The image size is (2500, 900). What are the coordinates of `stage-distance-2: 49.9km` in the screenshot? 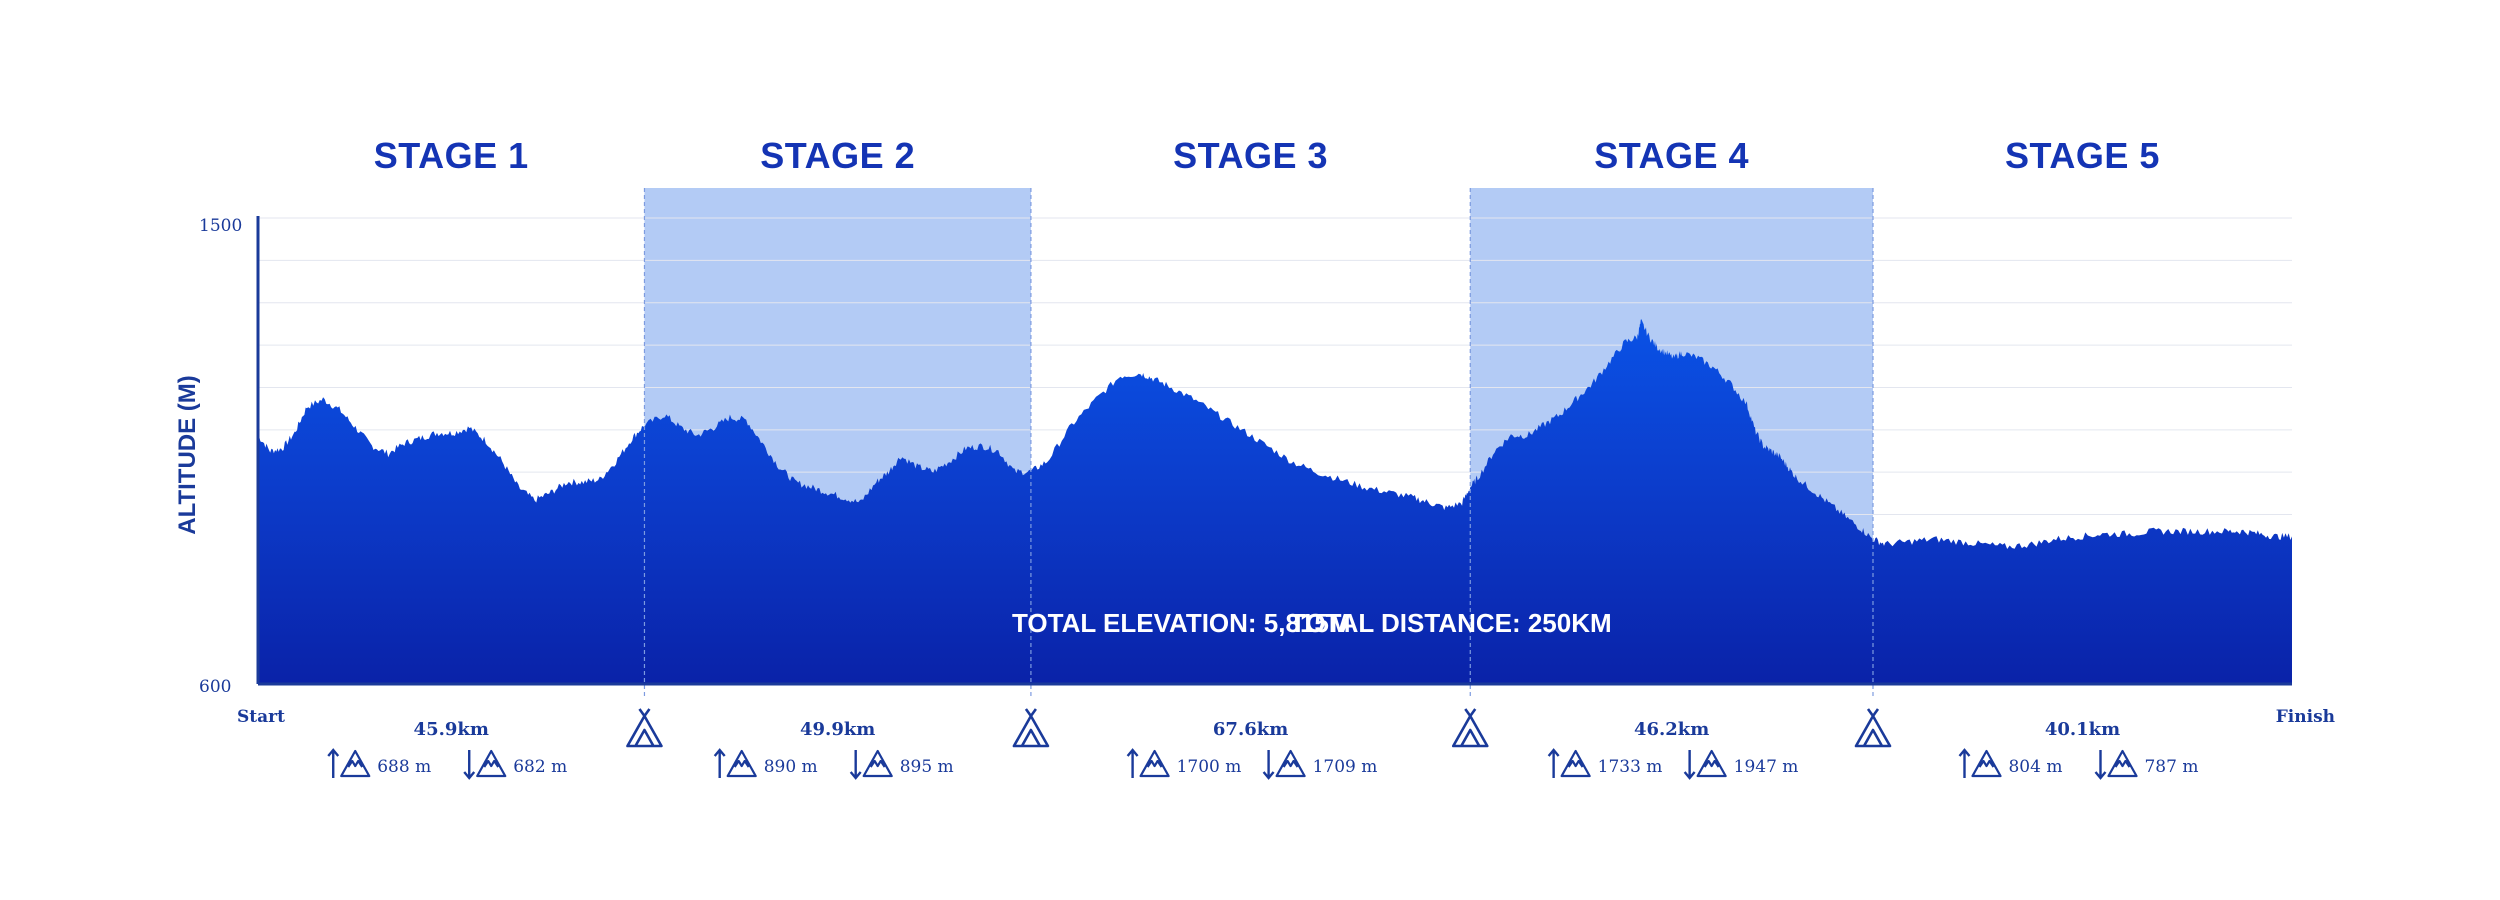 It's located at (837, 729).